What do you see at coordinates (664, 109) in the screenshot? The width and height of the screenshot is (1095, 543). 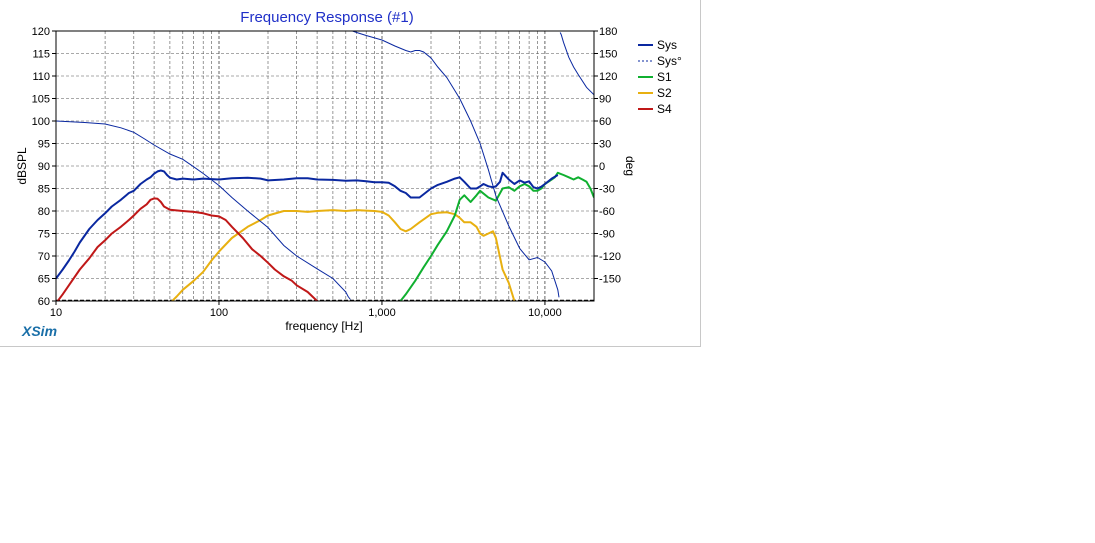 I see `legend-label: S4` at bounding box center [664, 109].